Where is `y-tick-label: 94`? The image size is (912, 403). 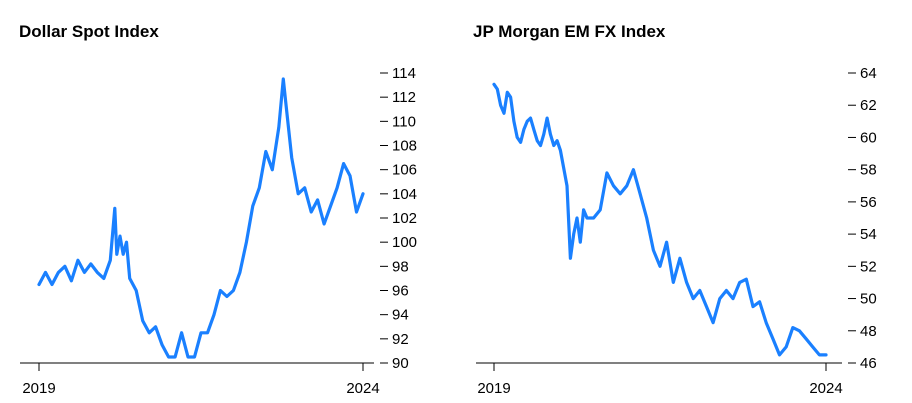 y-tick-label: 94 is located at coordinates (400, 315).